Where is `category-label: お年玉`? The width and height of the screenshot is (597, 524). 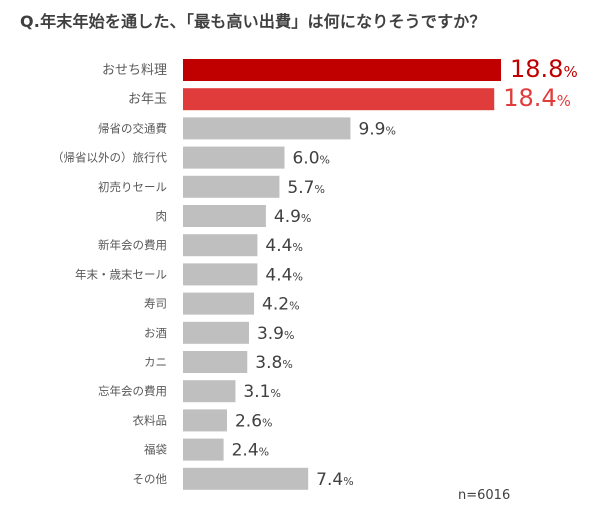
category-label: お年玉 is located at coordinates (147, 99).